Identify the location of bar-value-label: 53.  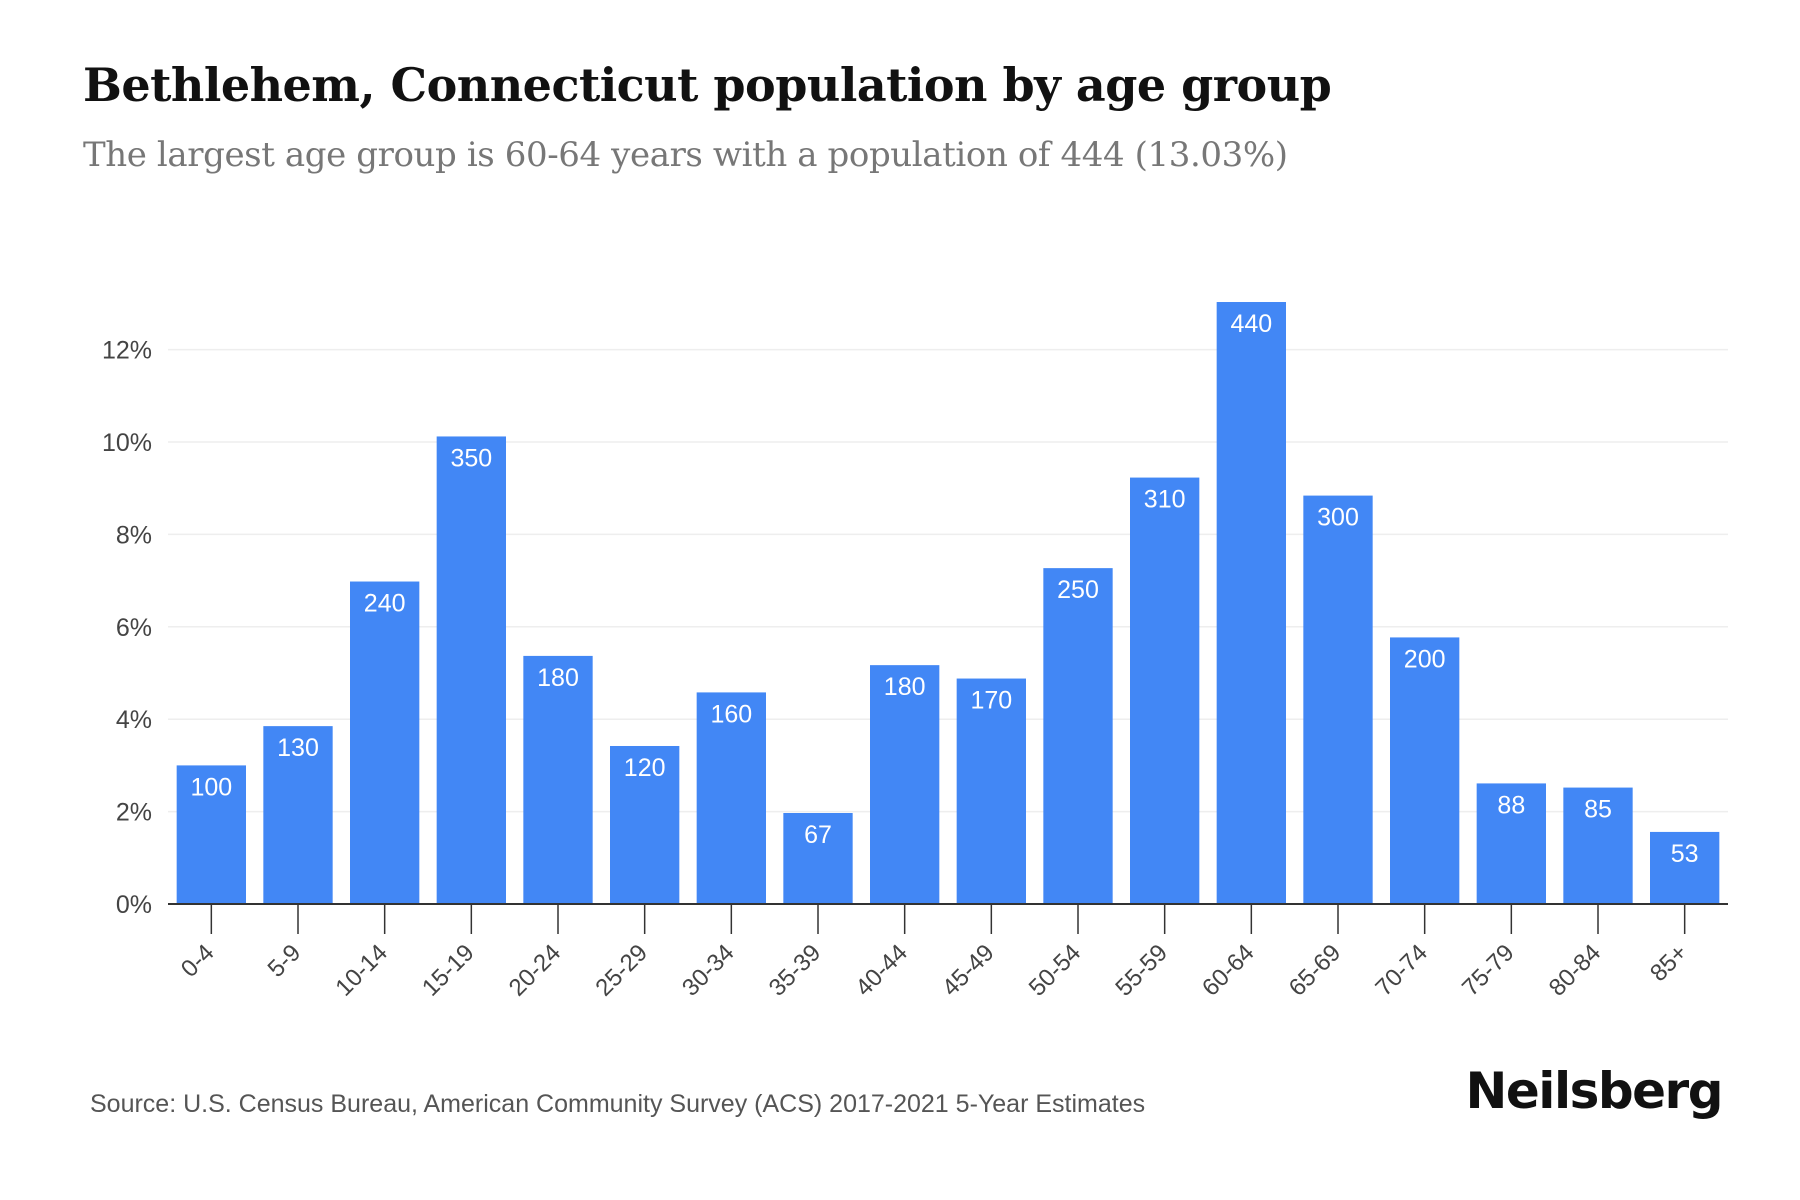
(1685, 854).